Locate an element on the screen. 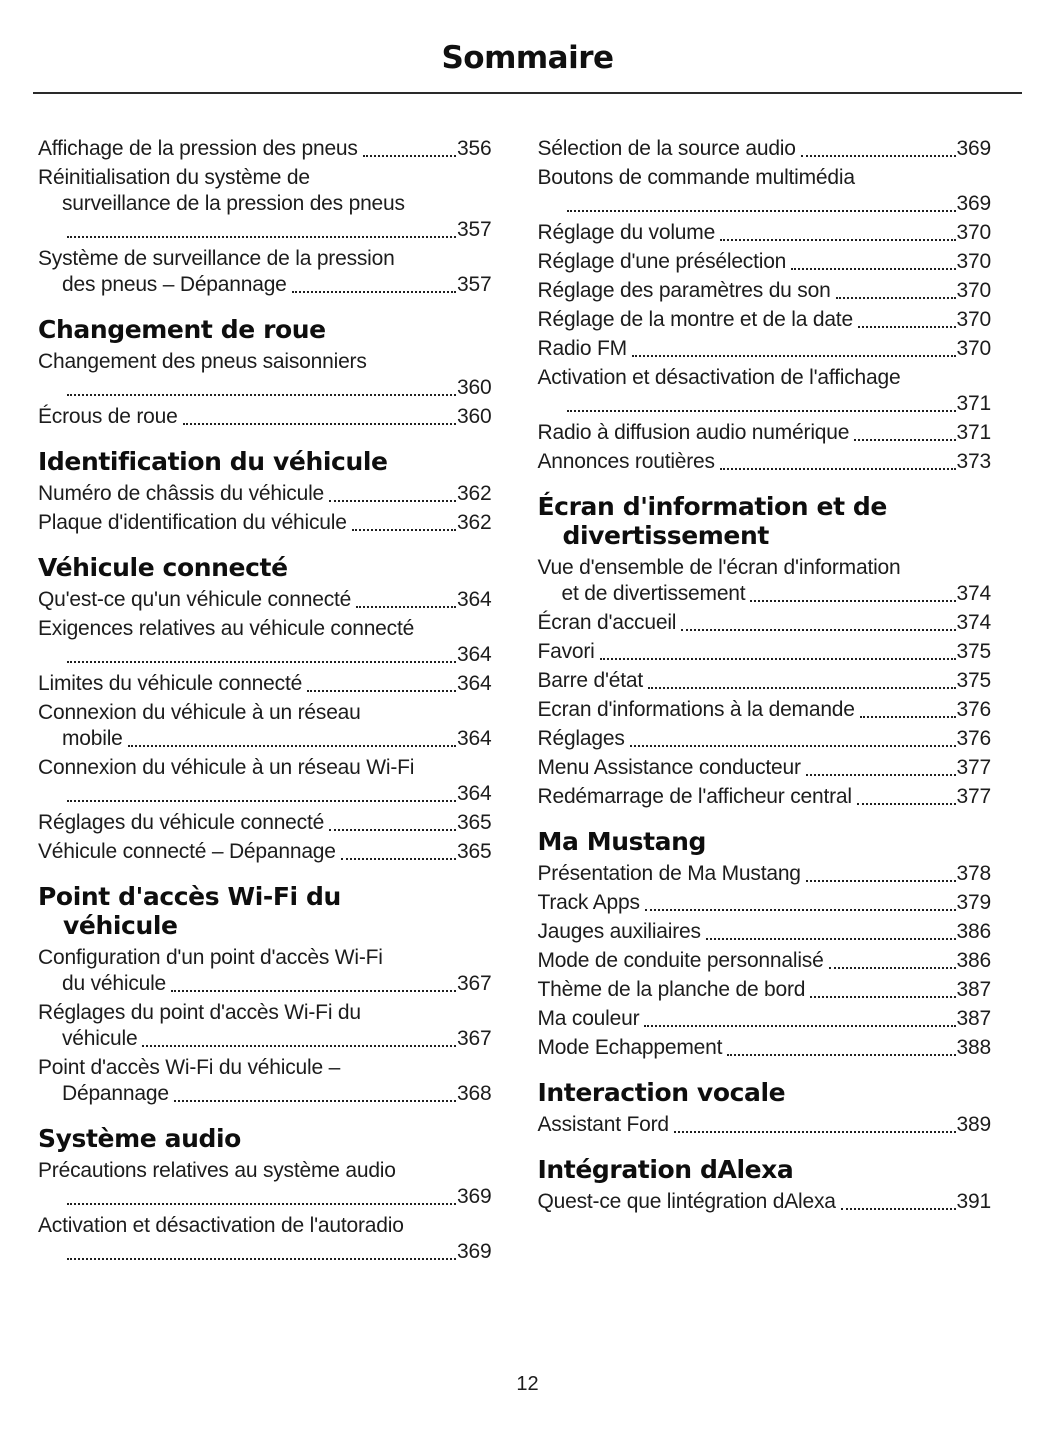 The height and width of the screenshot is (1448, 1055). toc-entry-page: 365 is located at coordinates (474, 851).